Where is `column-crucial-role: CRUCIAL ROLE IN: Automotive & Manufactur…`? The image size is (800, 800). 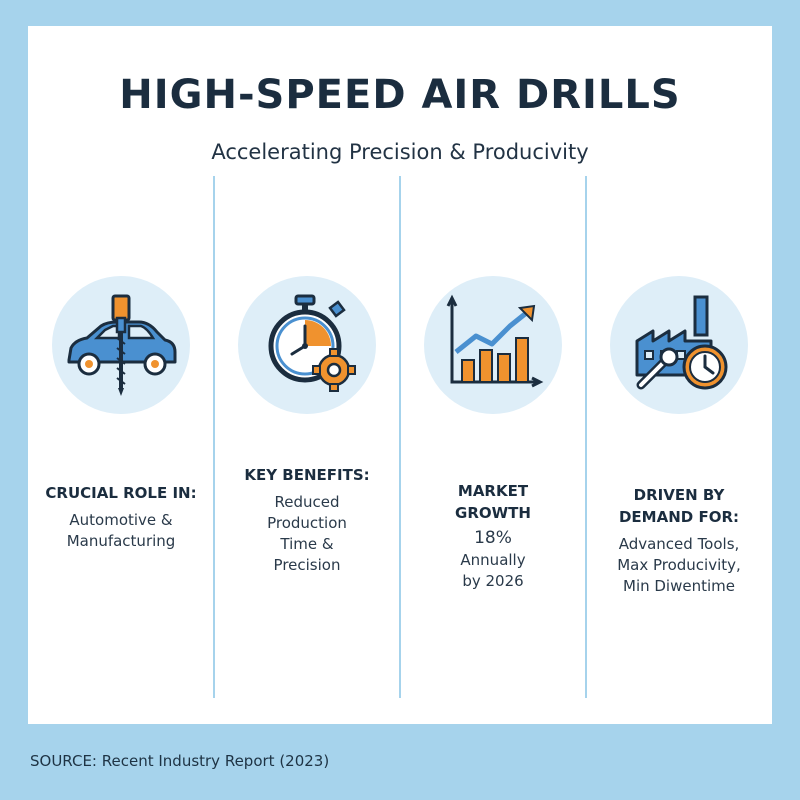 column-crucial-role: CRUCIAL ROLE IN: Automotive & Manufactur… is located at coordinates (121, 414).